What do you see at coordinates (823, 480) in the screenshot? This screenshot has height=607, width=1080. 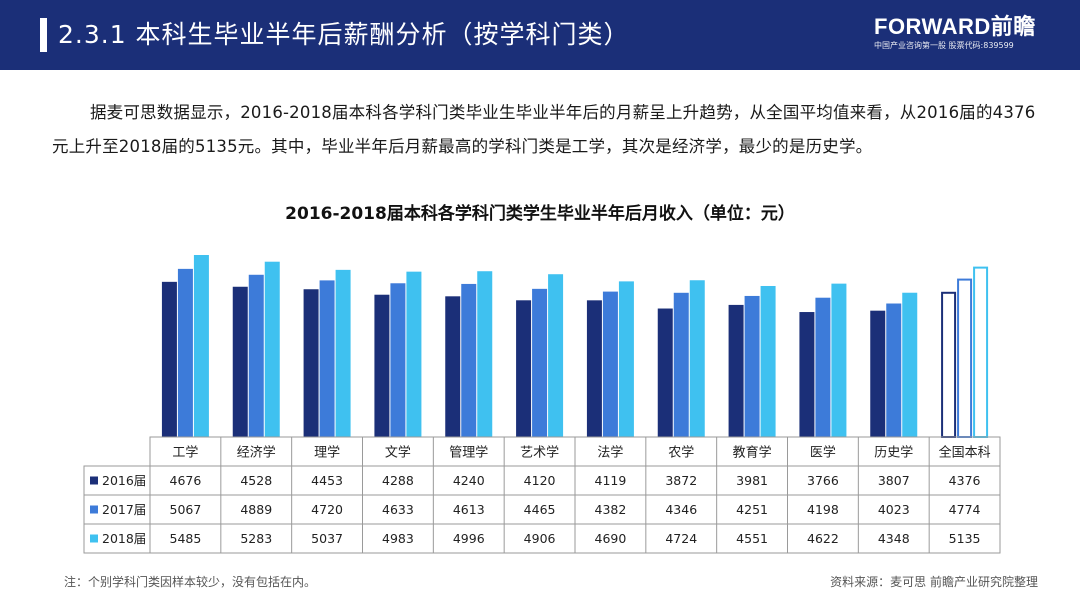 I see `data-label-1-10: 3766` at bounding box center [823, 480].